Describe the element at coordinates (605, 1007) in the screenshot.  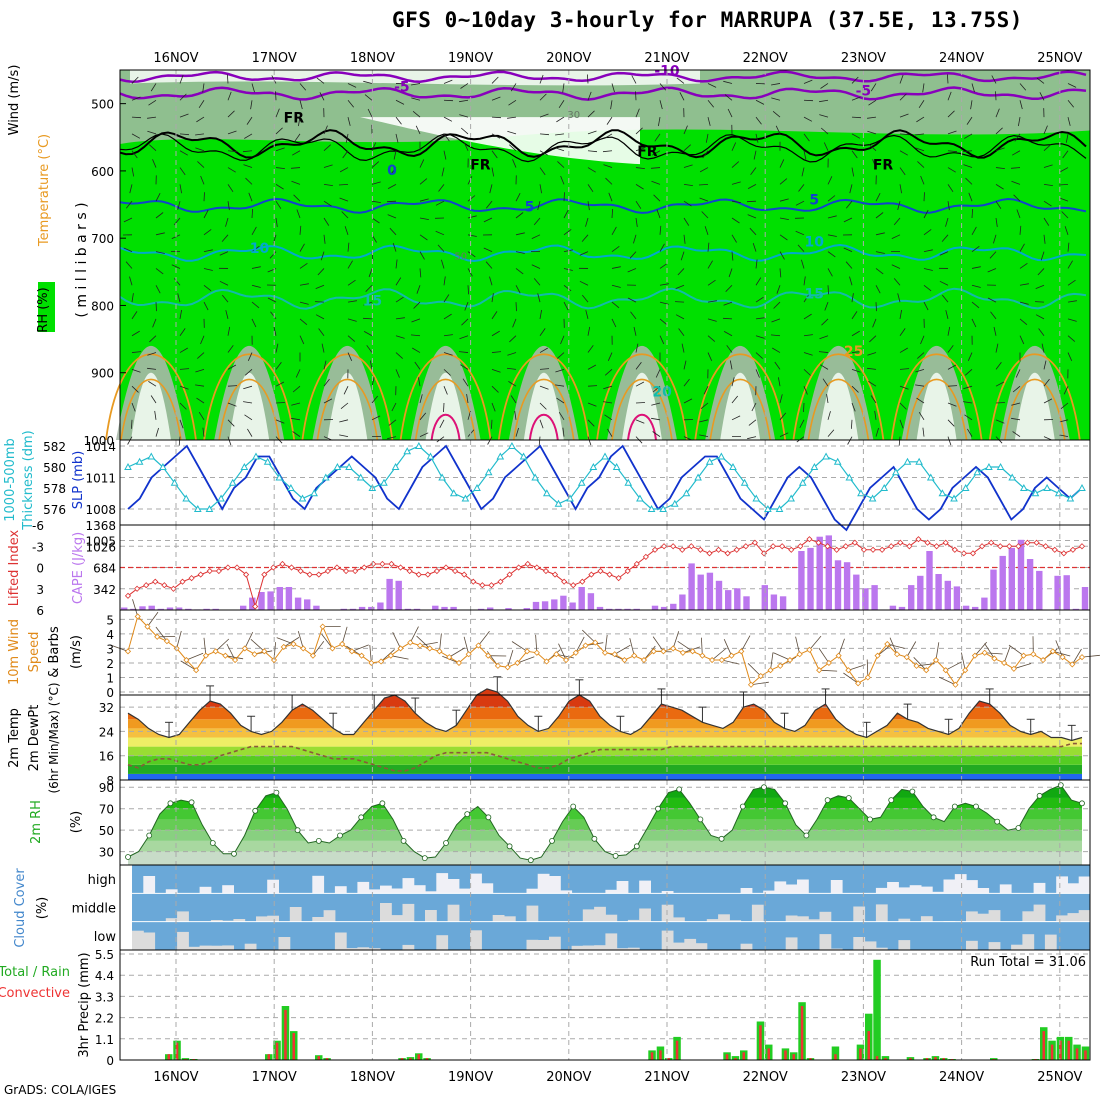
I see `precip-panel` at that location.